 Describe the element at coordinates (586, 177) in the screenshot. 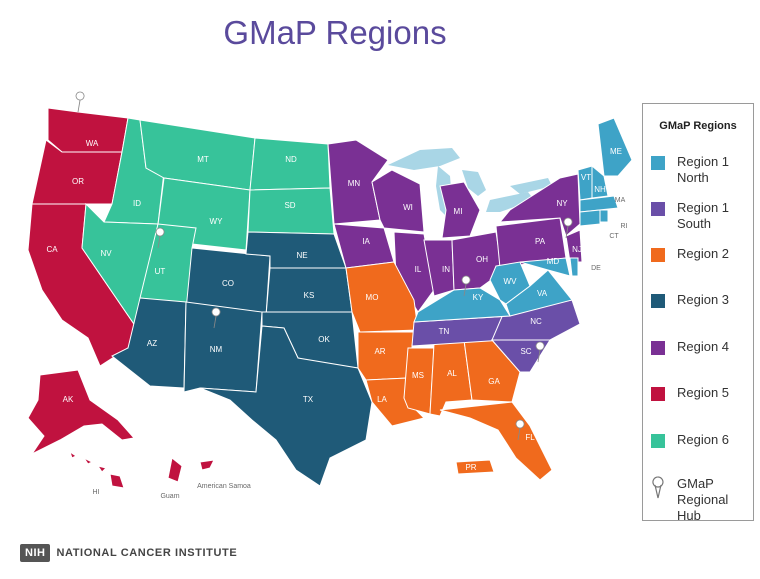

I see `label-vt: VT` at that location.